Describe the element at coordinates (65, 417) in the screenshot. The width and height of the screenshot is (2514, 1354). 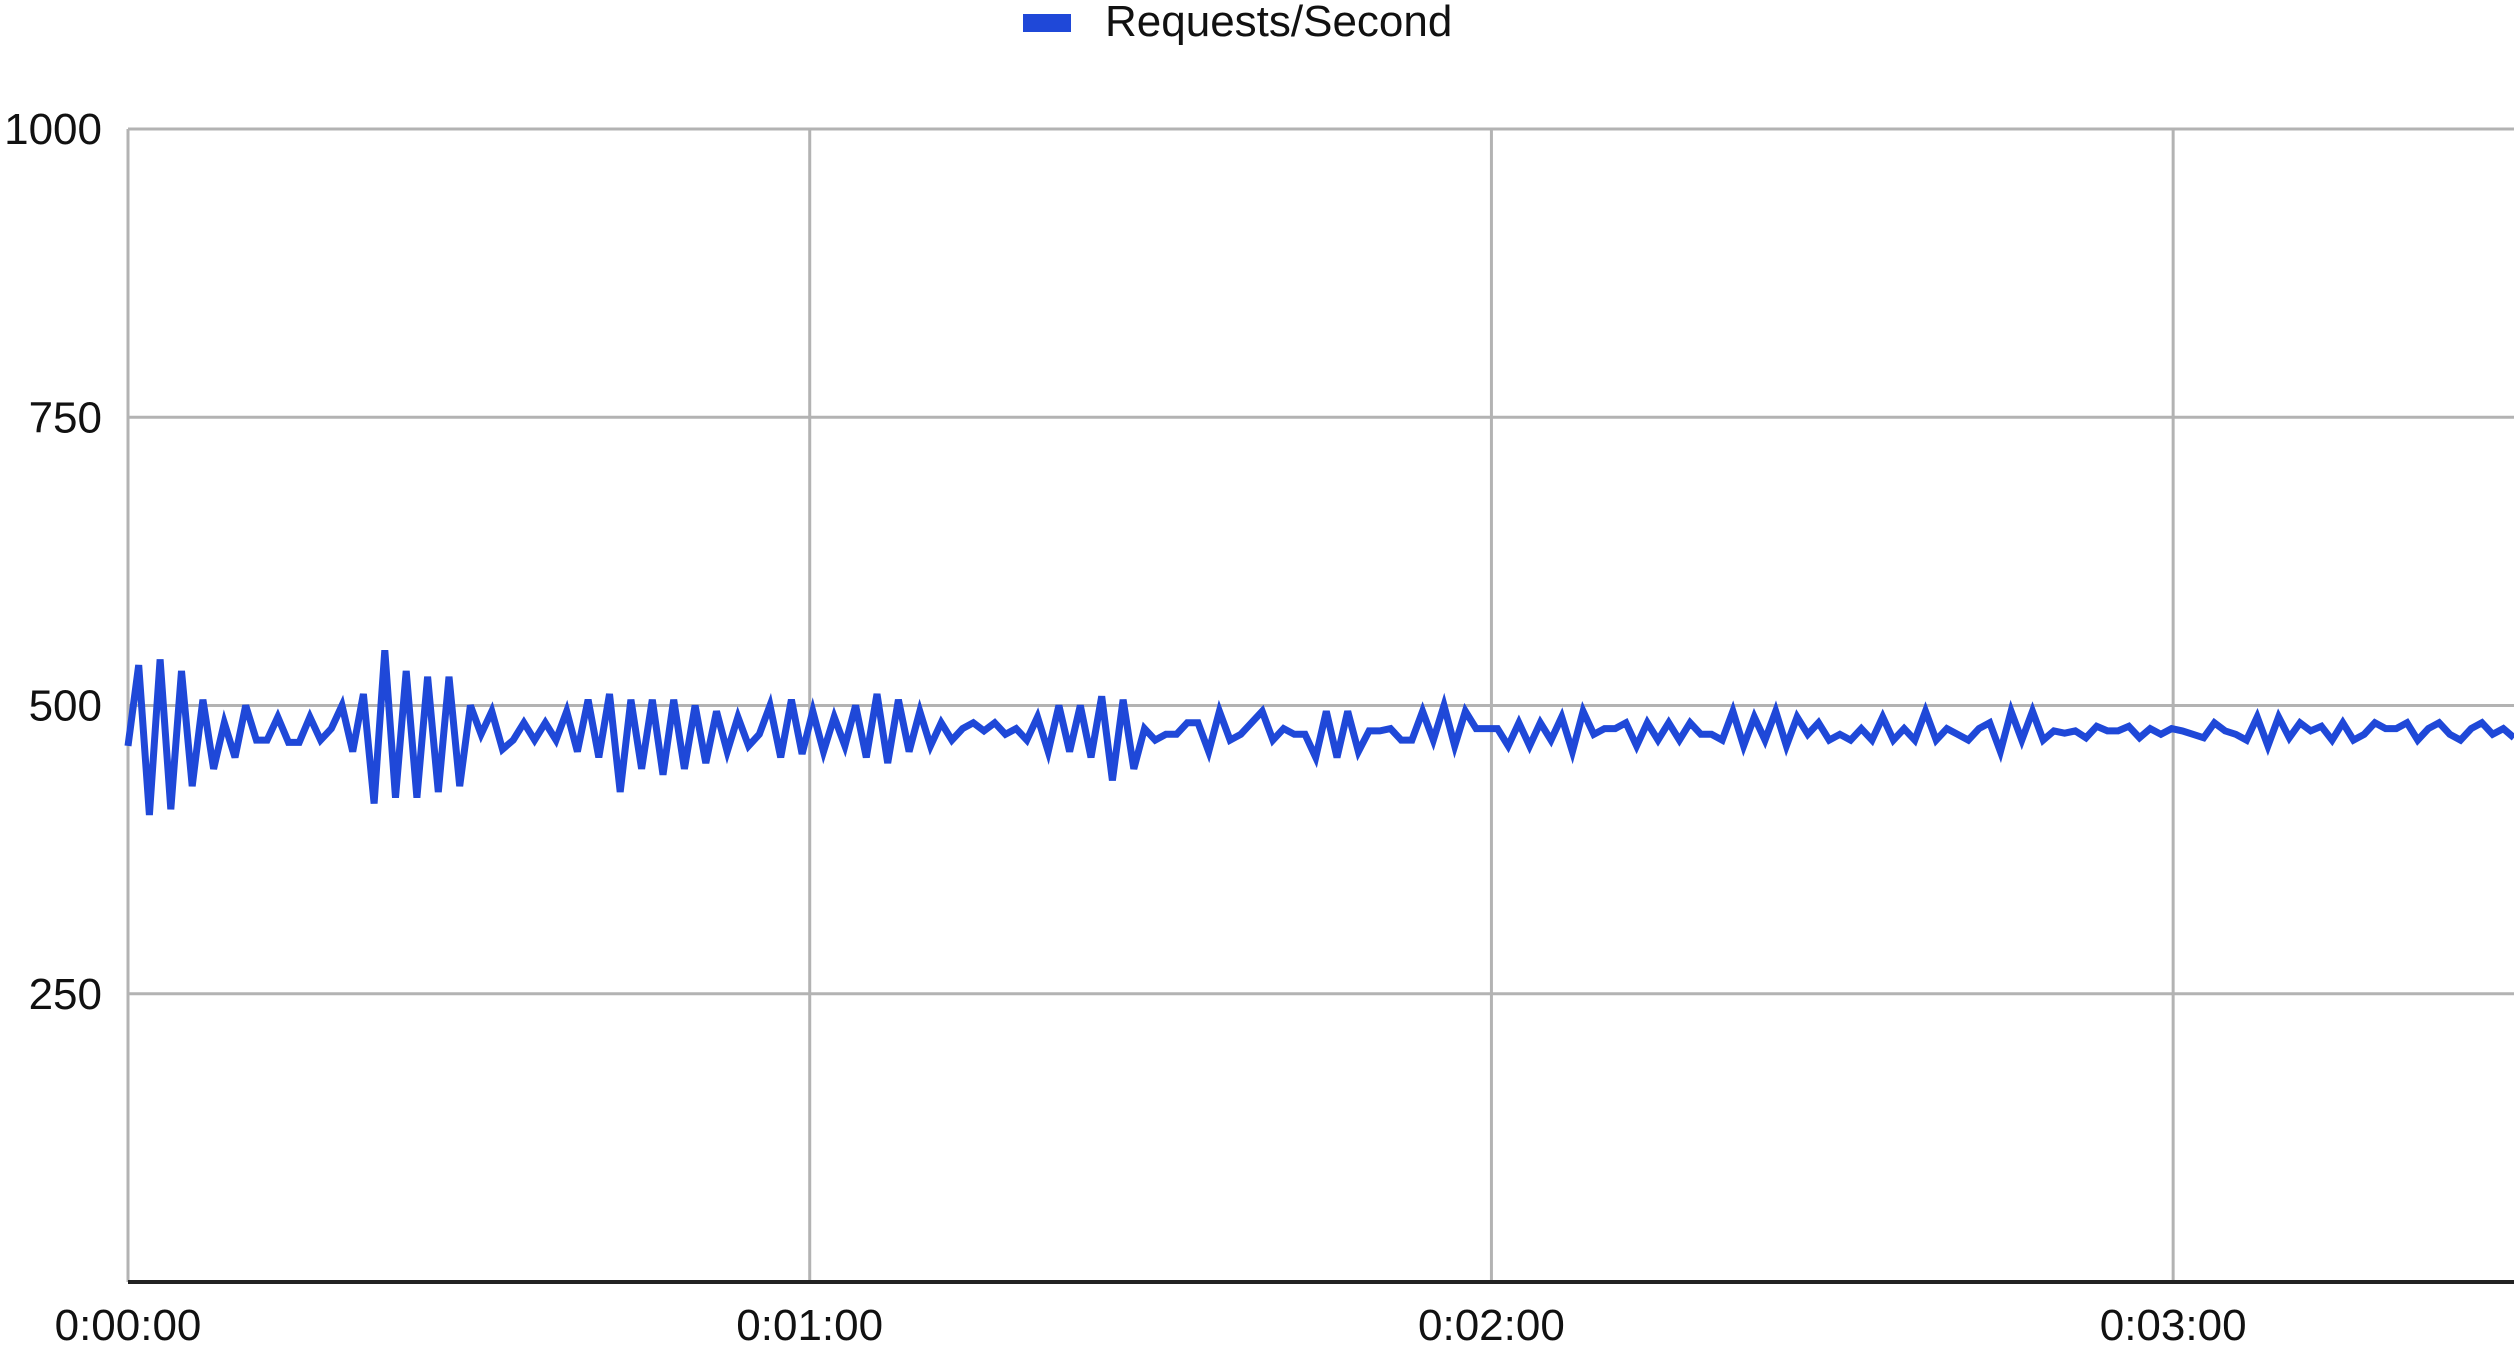
I see `y-tick-label: 750` at that location.